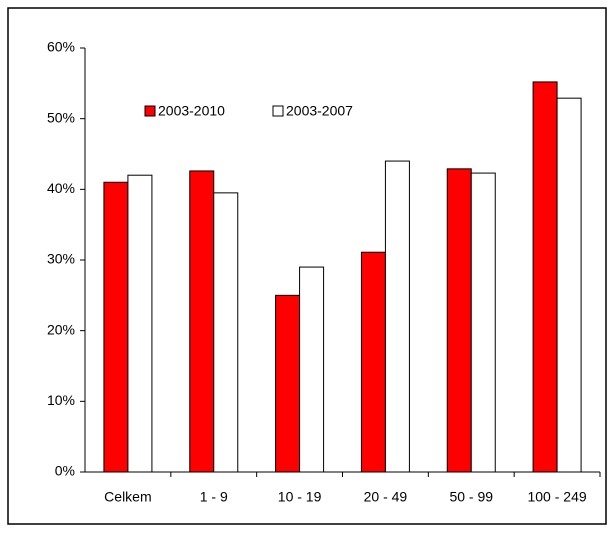  Describe the element at coordinates (214, 497) in the screenshot. I see `x-tick-label: 1 - 9` at that location.